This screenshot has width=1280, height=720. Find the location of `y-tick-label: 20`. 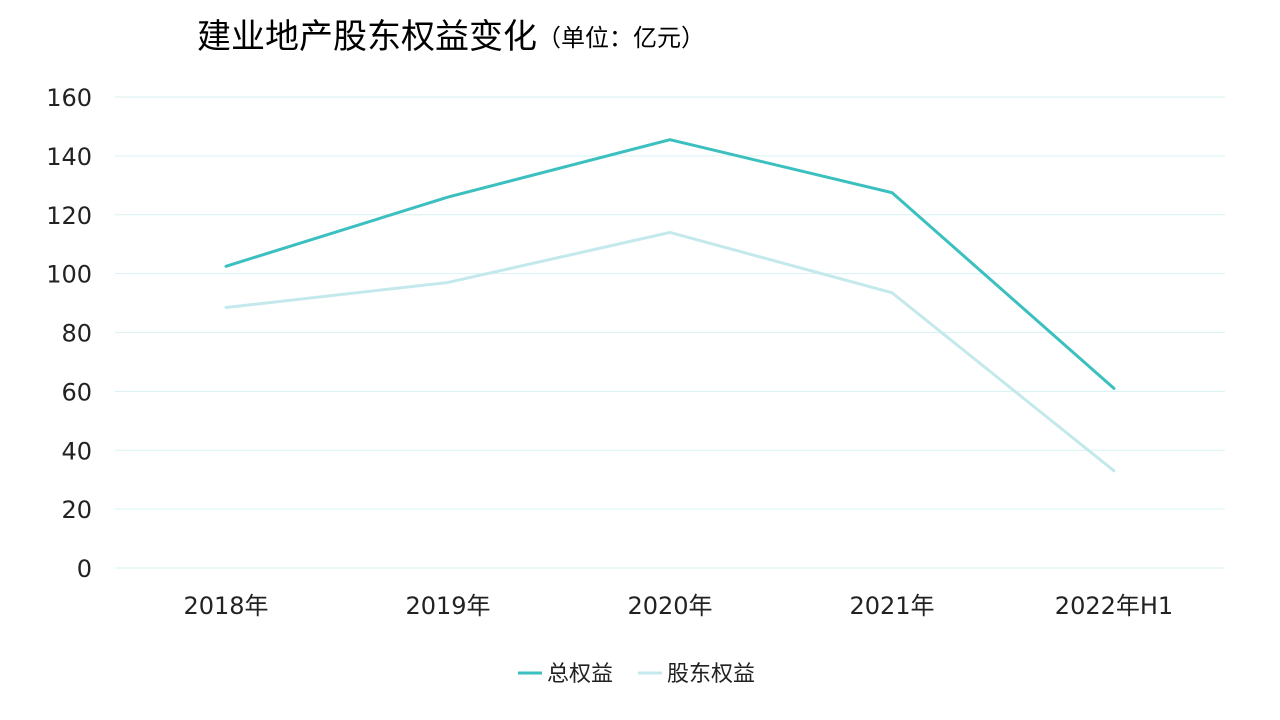

y-tick-label: 20 is located at coordinates (76, 510).